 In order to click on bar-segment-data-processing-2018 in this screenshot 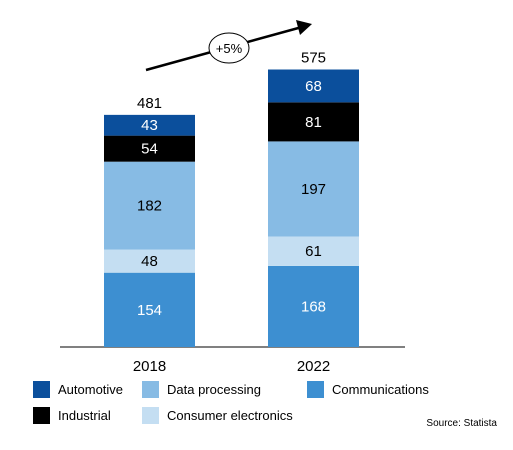, I will do `click(149, 205)`.